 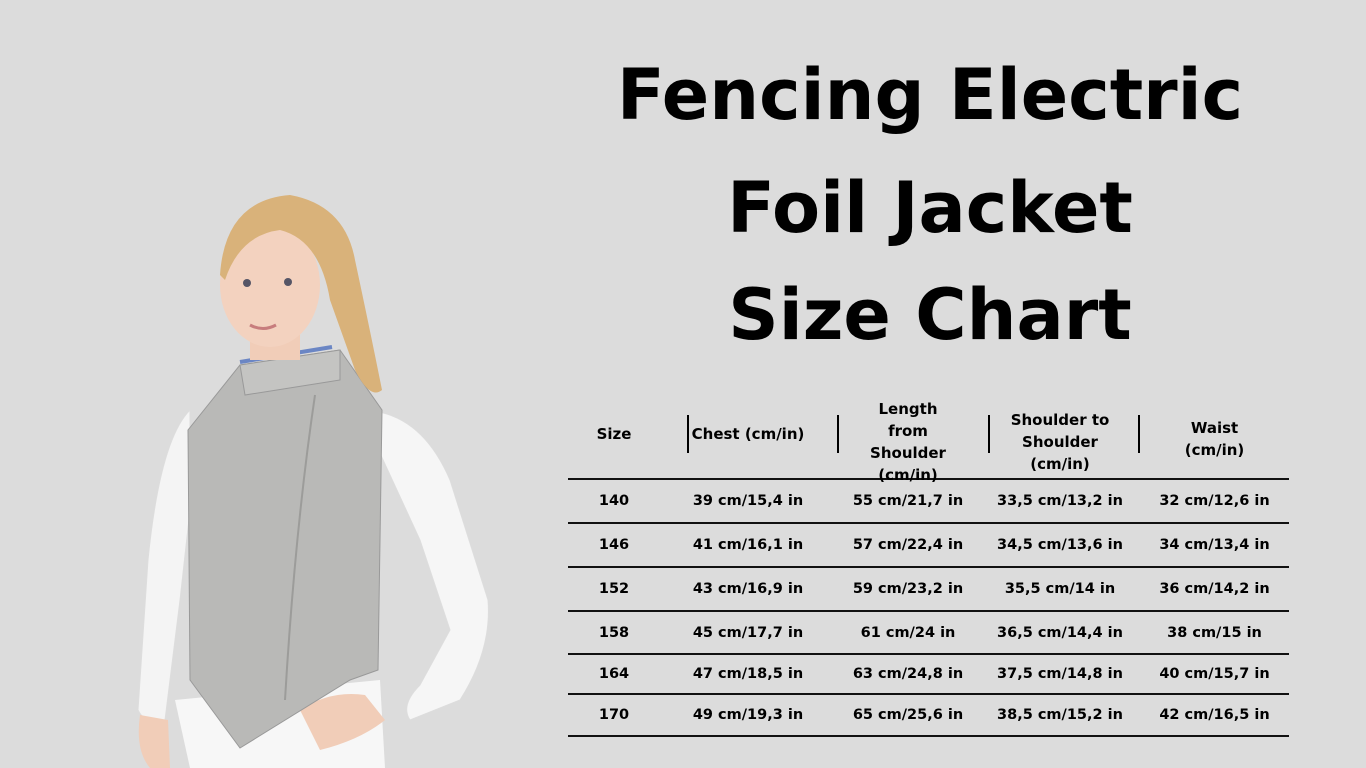 What do you see at coordinates (930, 208) in the screenshot?
I see `title-line-2: Foil Jacket` at bounding box center [930, 208].